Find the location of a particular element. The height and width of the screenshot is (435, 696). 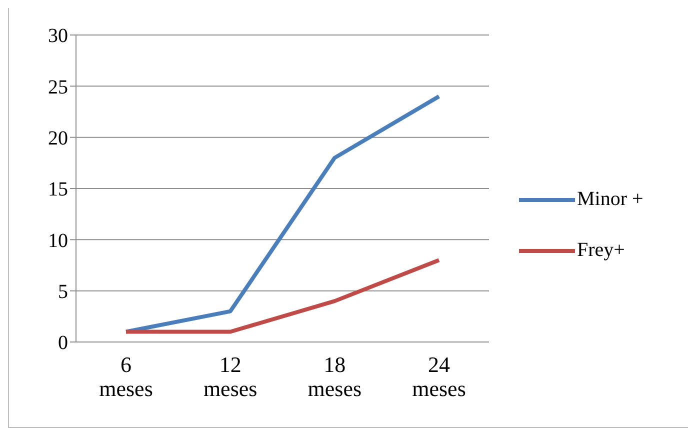

y-tick-label: 0 is located at coordinates (63, 343).